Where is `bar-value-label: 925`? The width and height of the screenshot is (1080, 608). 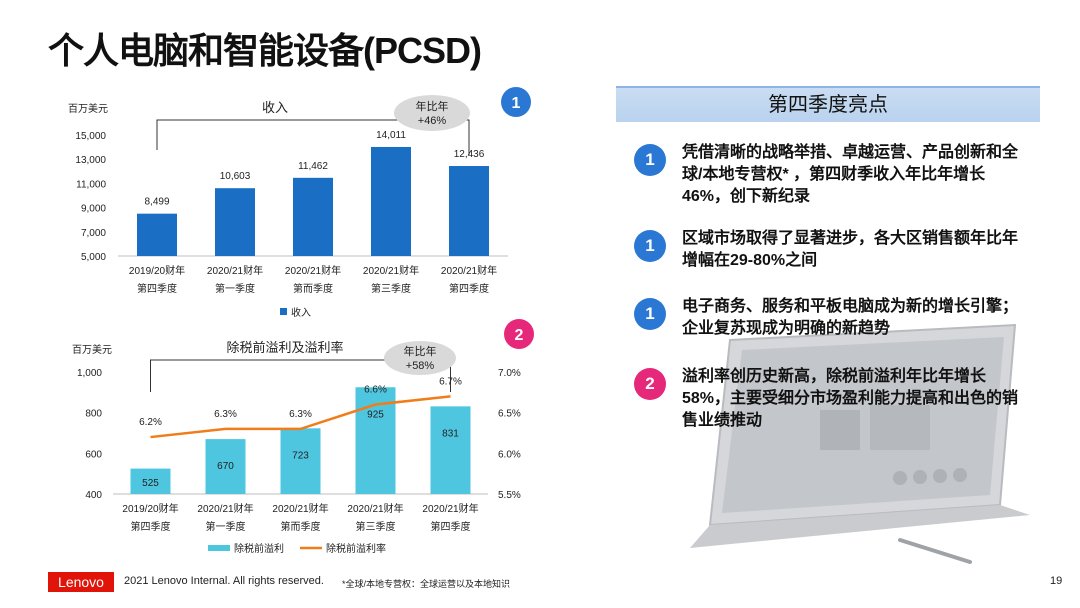 bar-value-label: 925 is located at coordinates (375, 414).